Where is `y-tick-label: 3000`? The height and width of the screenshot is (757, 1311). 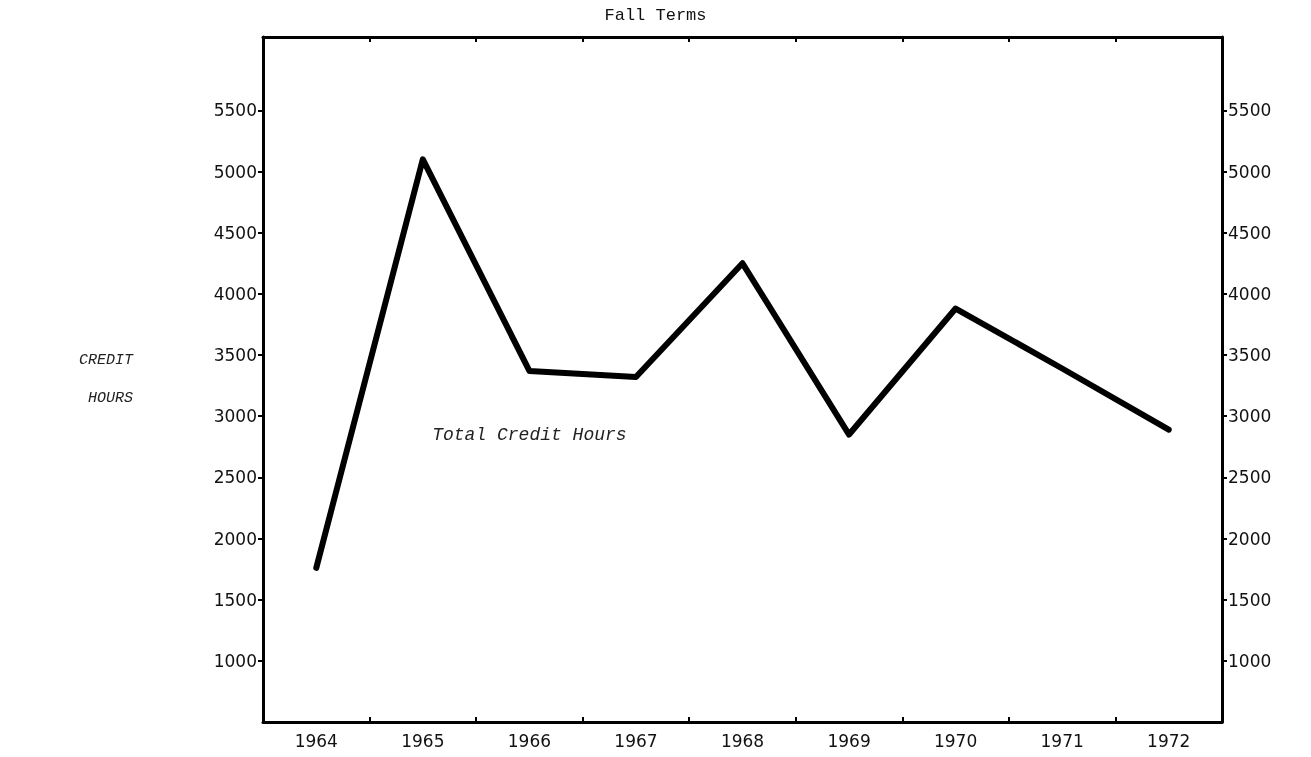 y-tick-label: 3000 is located at coordinates (235, 416).